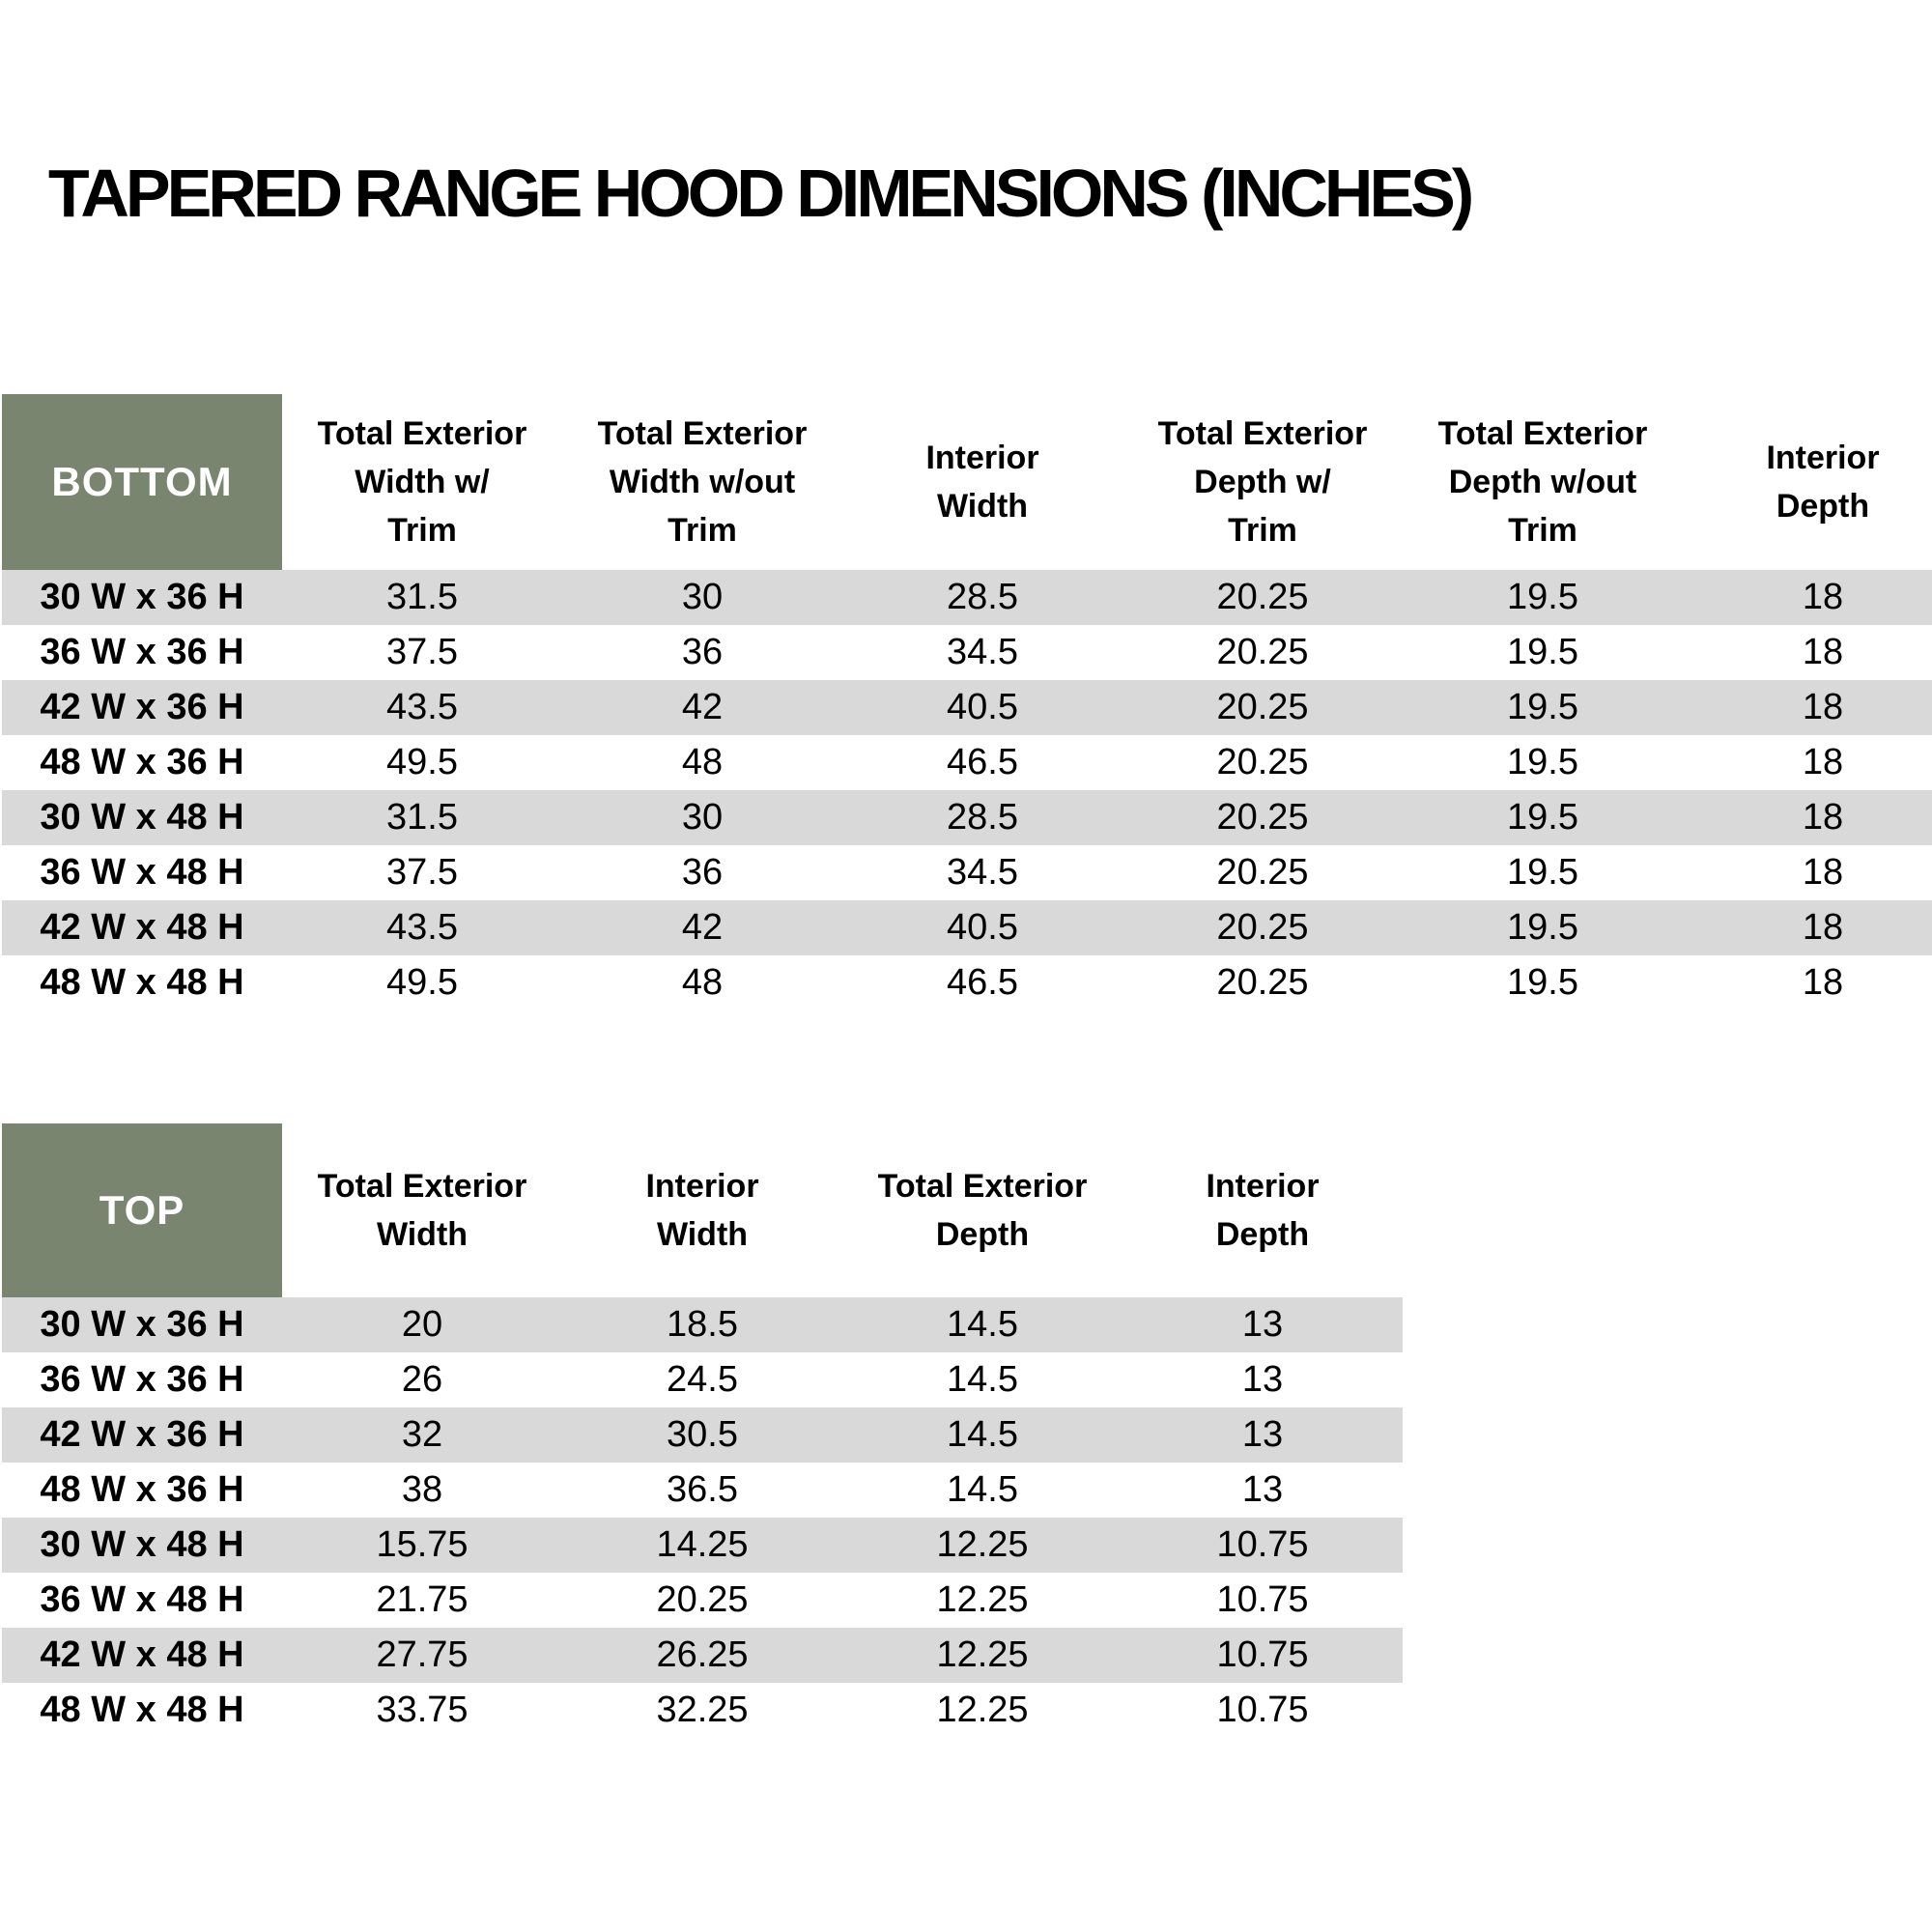 The width and height of the screenshot is (1932, 1932). I want to click on page-title: TAPERED RANGE HOOD DIMENSIONS (INCHES), so click(760, 193).